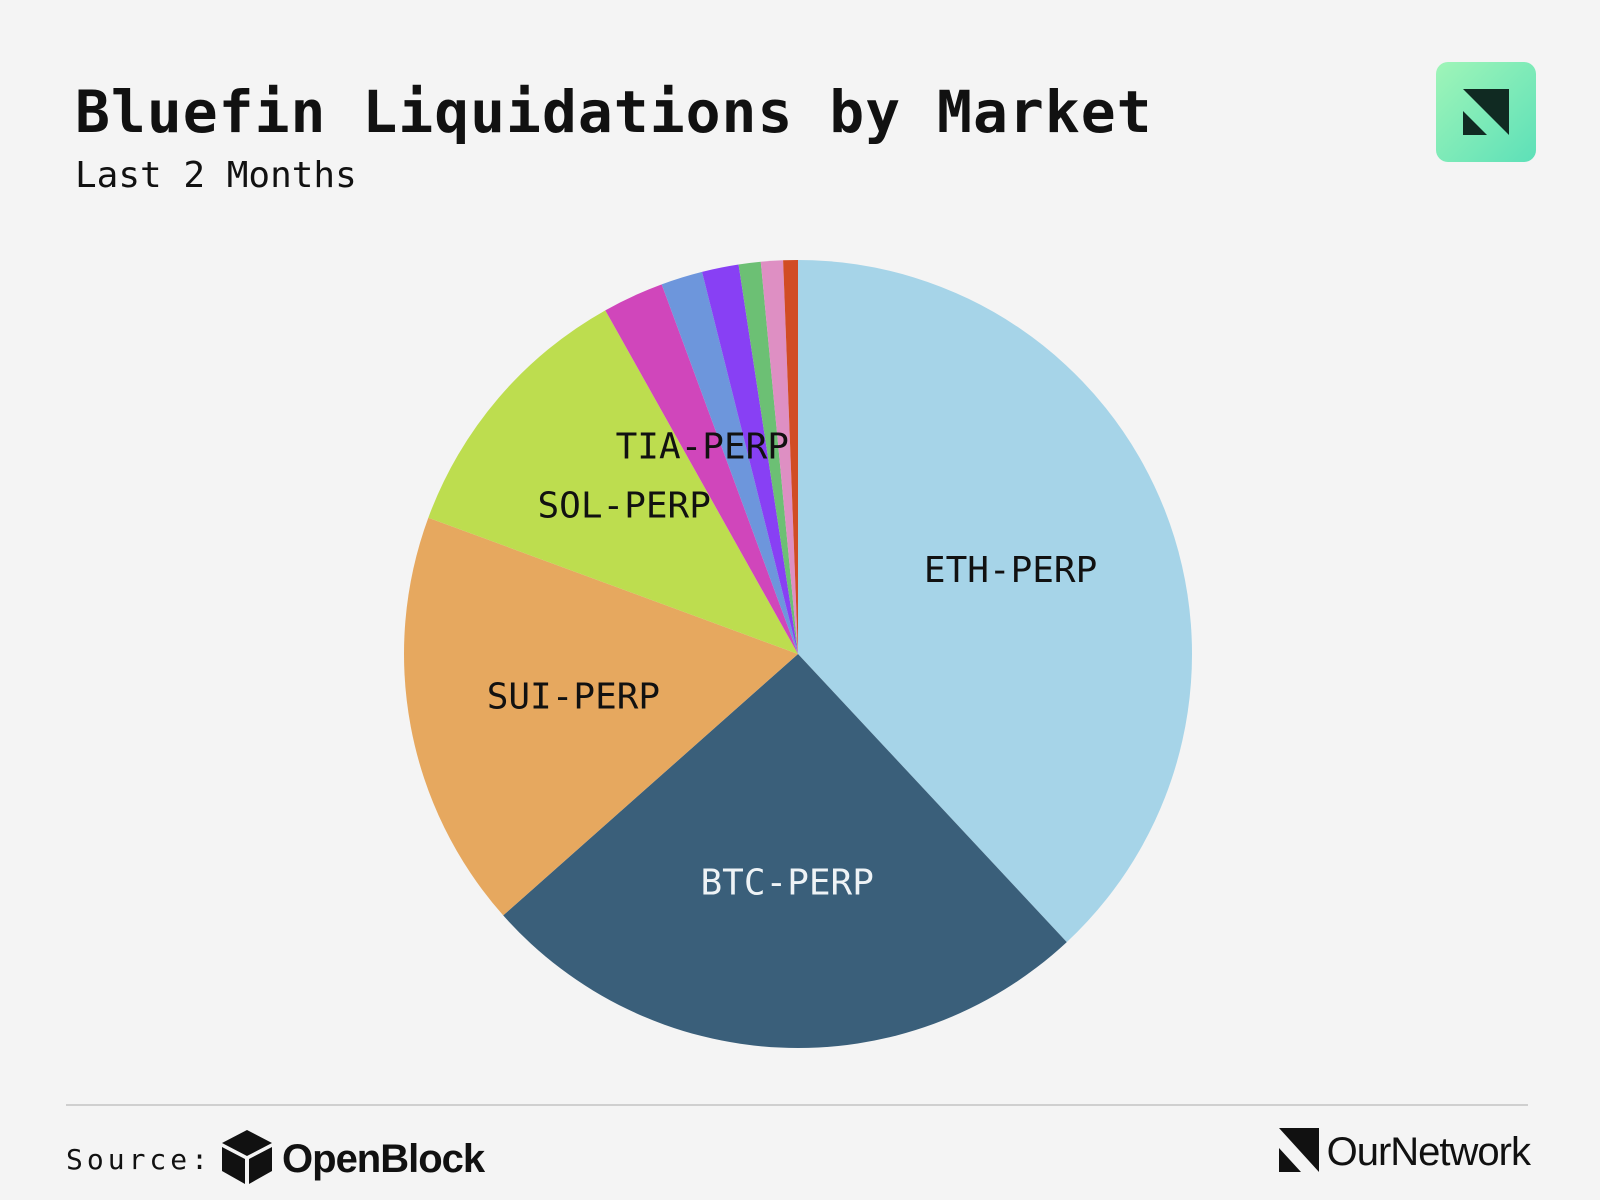 The height and width of the screenshot is (1200, 1600). What do you see at coordinates (275, 1159) in the screenshot?
I see `source-attribution: Source: OpenBlock` at bounding box center [275, 1159].